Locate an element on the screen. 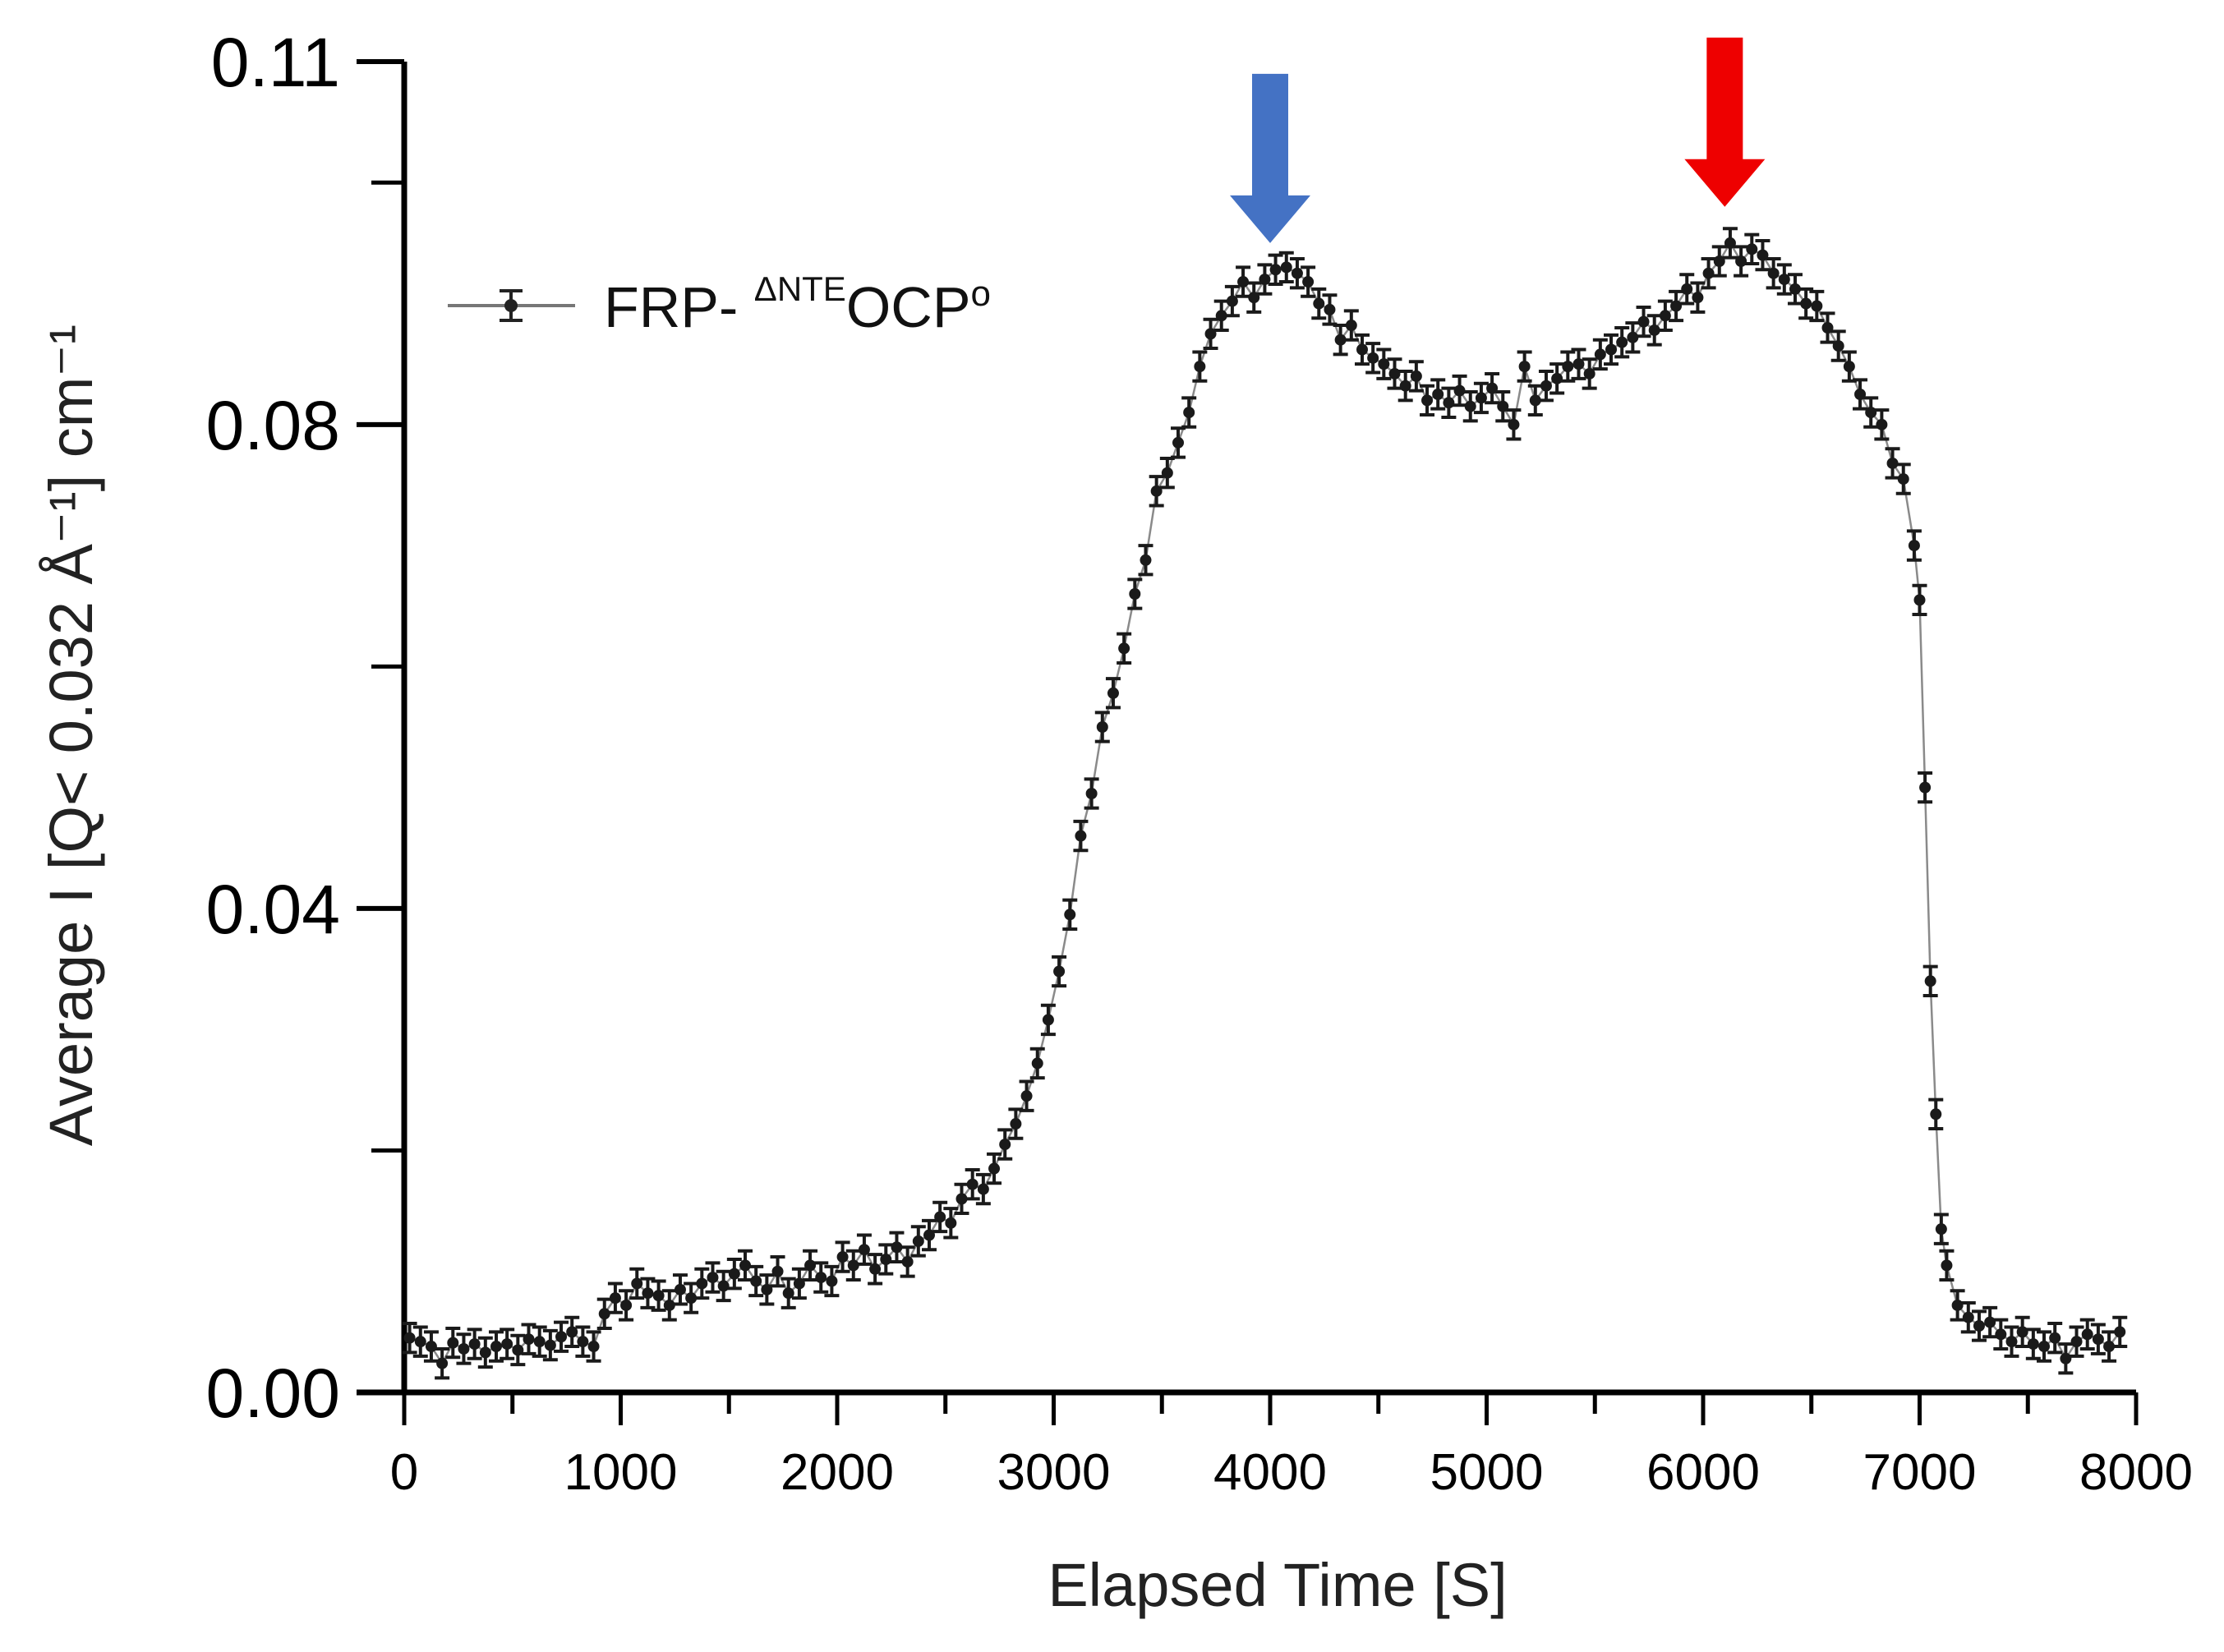  y-tick-label: 0.04 is located at coordinates (273, 909).